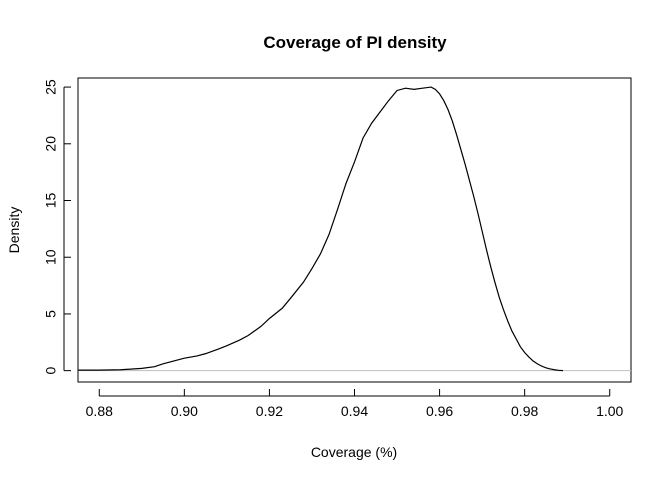 Image resolution: width=672 pixels, height=480 pixels. I want to click on y-axis-label: Density, so click(14, 230).